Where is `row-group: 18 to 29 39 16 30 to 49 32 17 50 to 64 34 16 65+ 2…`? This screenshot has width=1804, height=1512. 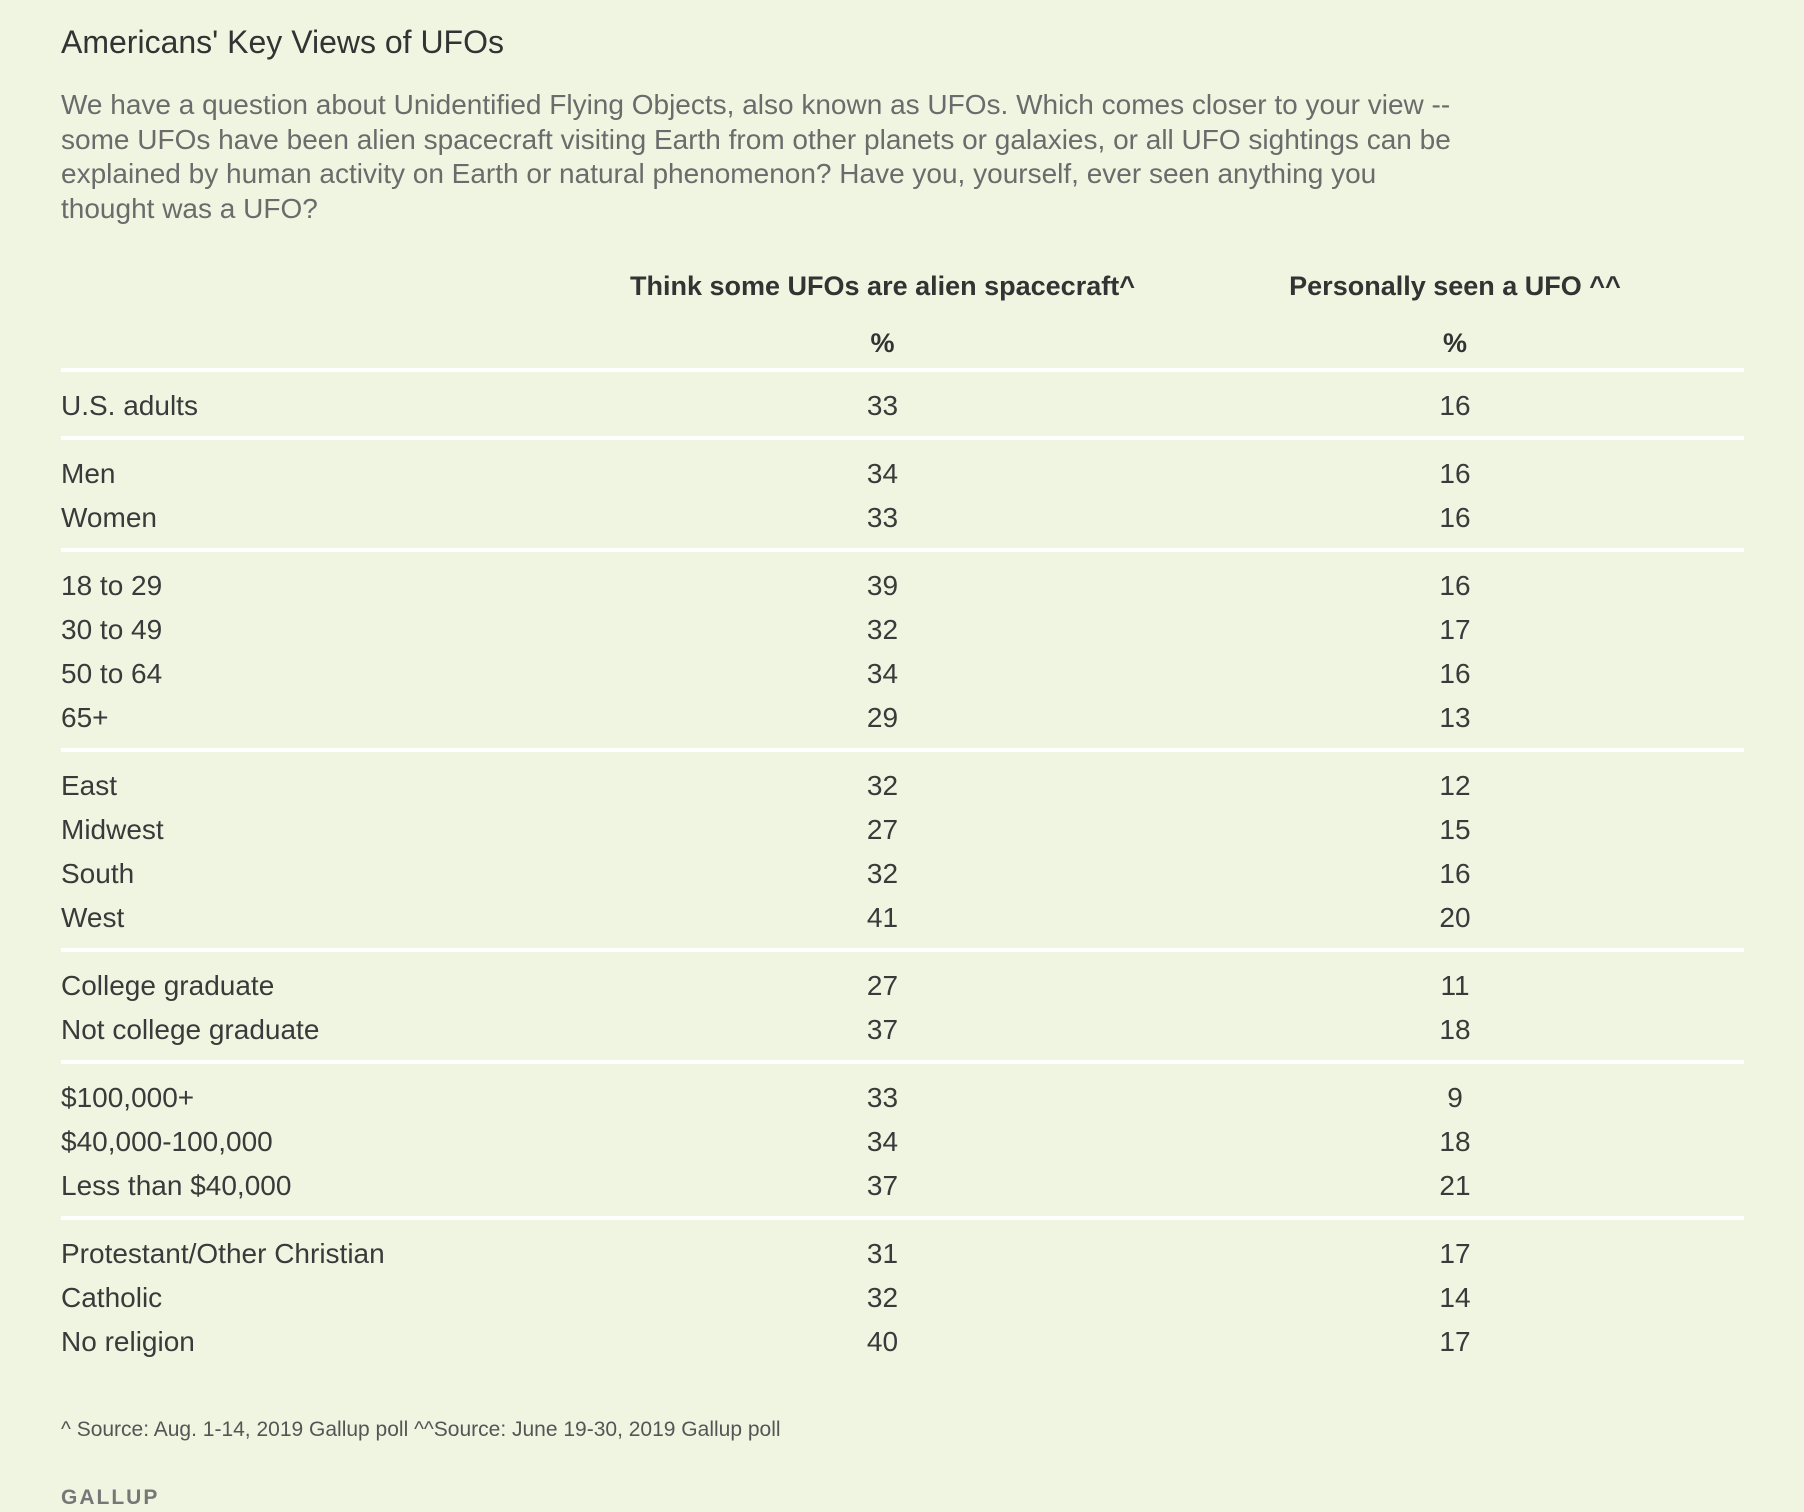 row-group: 18 to 29 39 16 30 to 49 32 17 50 to 64 34 16 65+ 2… is located at coordinates (902, 650).